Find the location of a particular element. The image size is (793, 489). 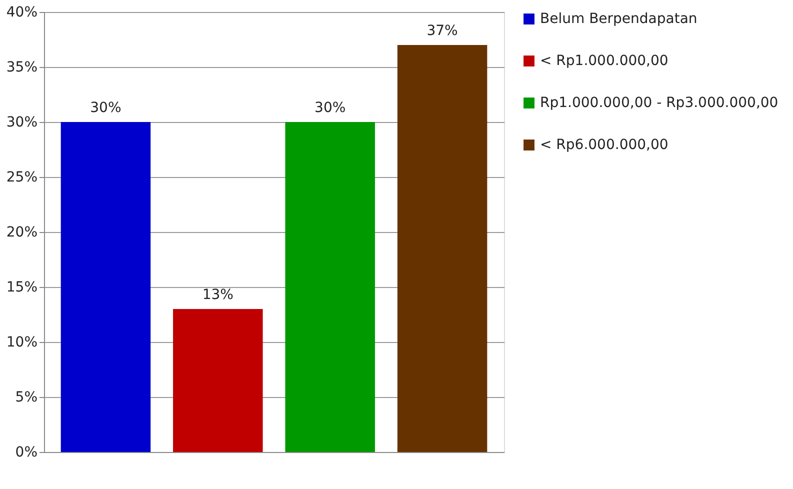

data-label: 37% is located at coordinates (442, 31).